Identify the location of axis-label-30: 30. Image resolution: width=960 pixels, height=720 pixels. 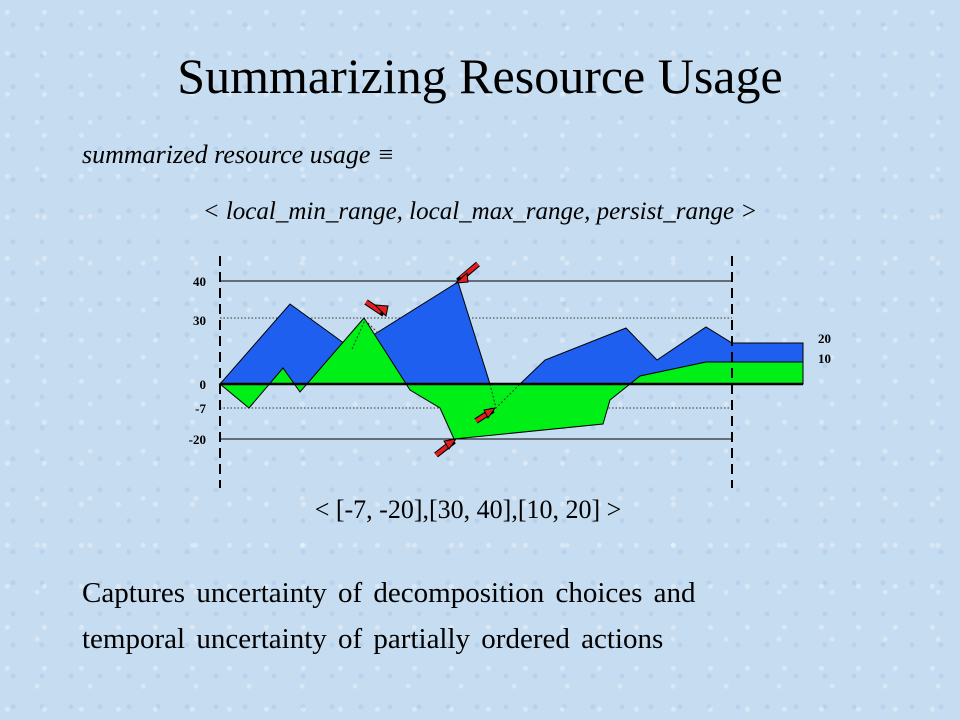
(199, 320).